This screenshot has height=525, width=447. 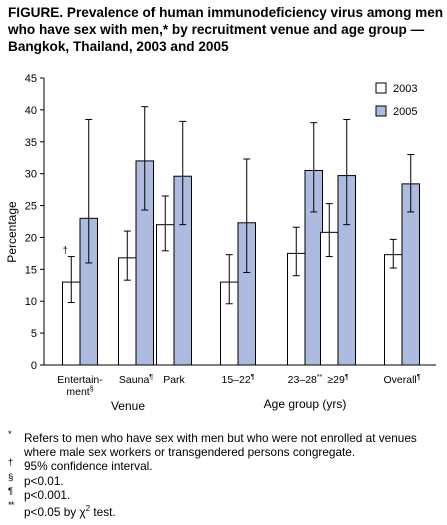 I want to click on footnote-text: 95% confidence interval., so click(x=88, y=466).